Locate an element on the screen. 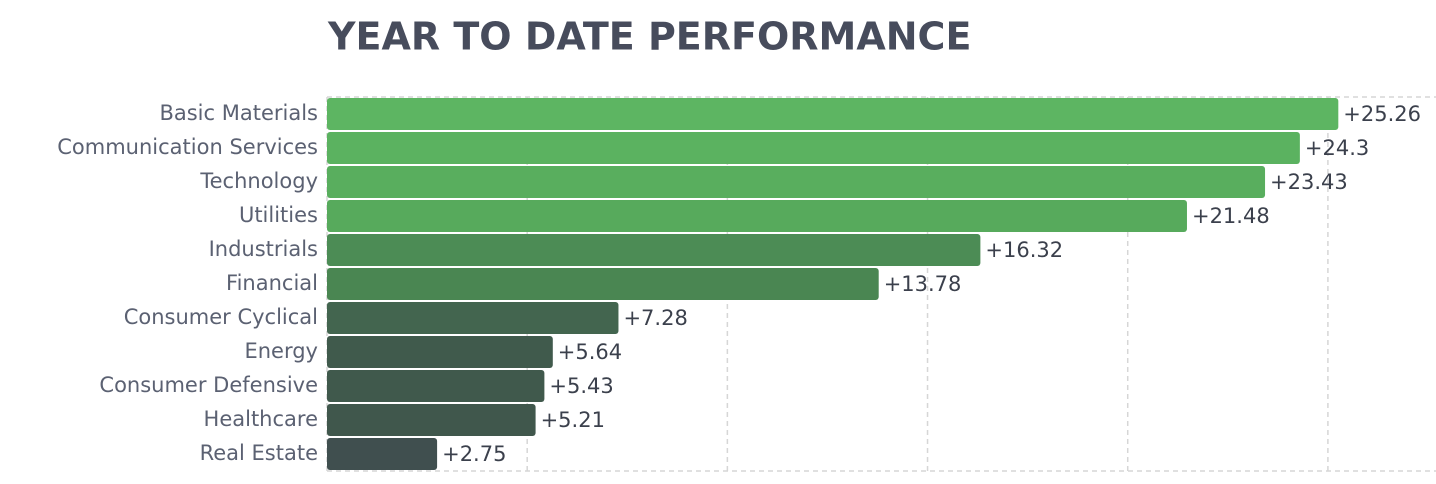 The height and width of the screenshot is (484, 1436). x-tick-label: 0% is located at coordinates (327, 482).